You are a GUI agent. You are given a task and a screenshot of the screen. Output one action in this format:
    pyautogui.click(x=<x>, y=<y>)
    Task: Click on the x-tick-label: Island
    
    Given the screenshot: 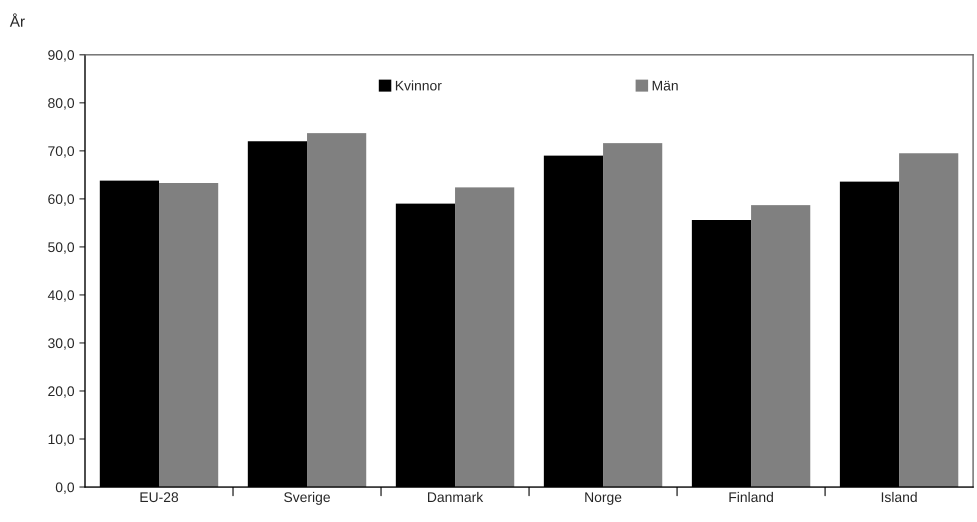 What is the action you would take?
    pyautogui.click(x=899, y=497)
    